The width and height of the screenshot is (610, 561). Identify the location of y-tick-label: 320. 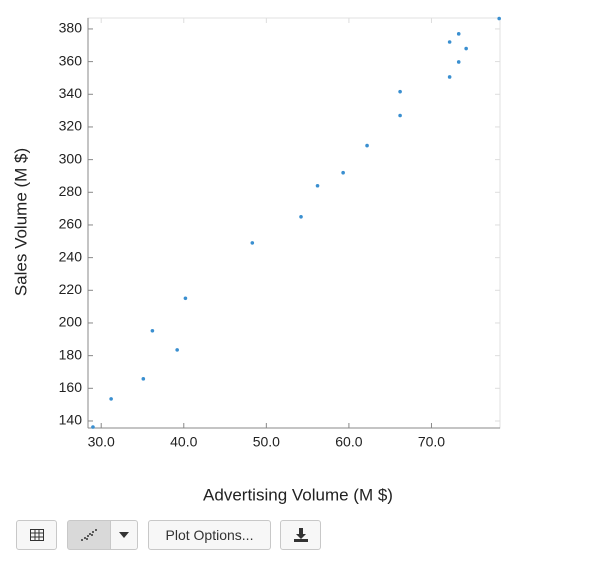
(71, 126).